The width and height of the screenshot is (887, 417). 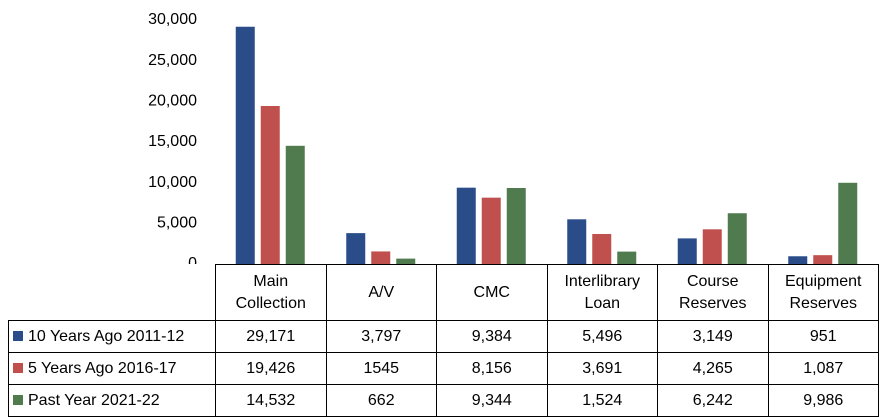 I want to click on category-label: Interlibrary Loan, so click(x=602, y=292).